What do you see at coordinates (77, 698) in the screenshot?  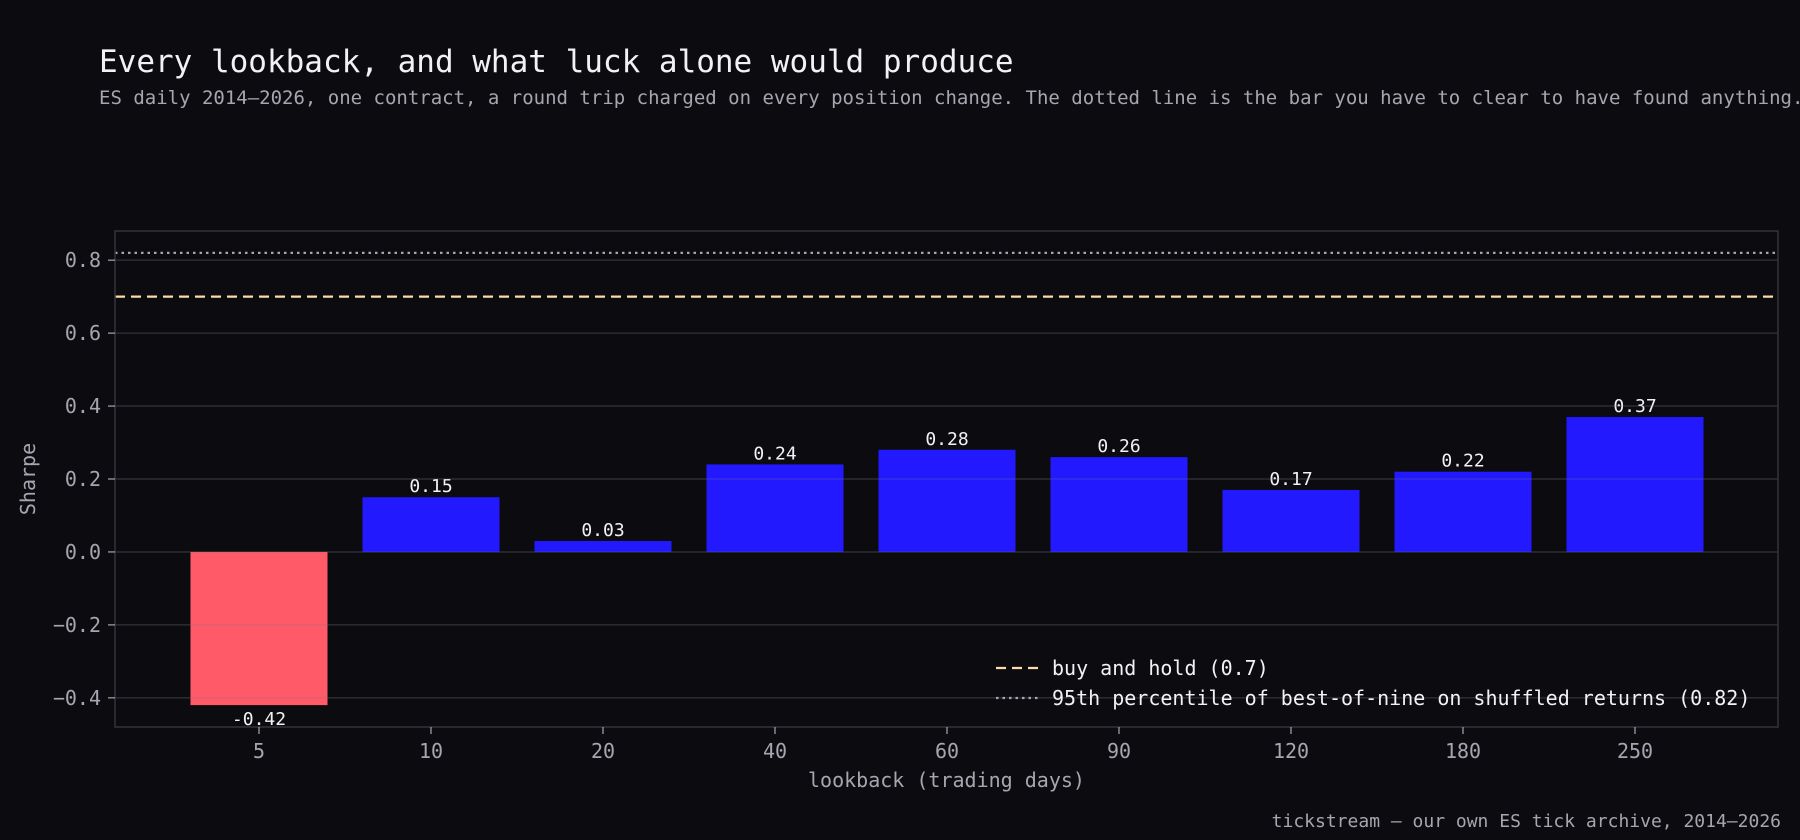 I see `y-tick-label: −0.4` at bounding box center [77, 698].